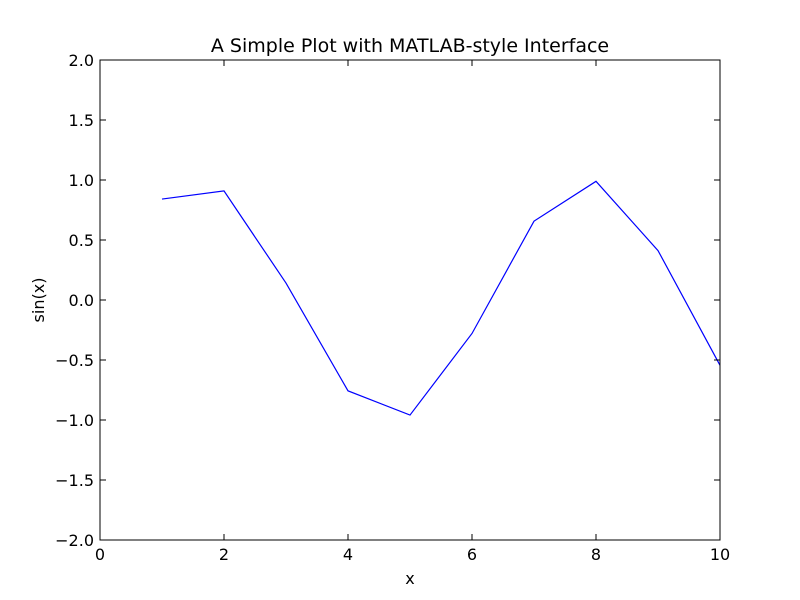  Describe the element at coordinates (596, 554) in the screenshot. I see `x-tick-label: 8` at that location.